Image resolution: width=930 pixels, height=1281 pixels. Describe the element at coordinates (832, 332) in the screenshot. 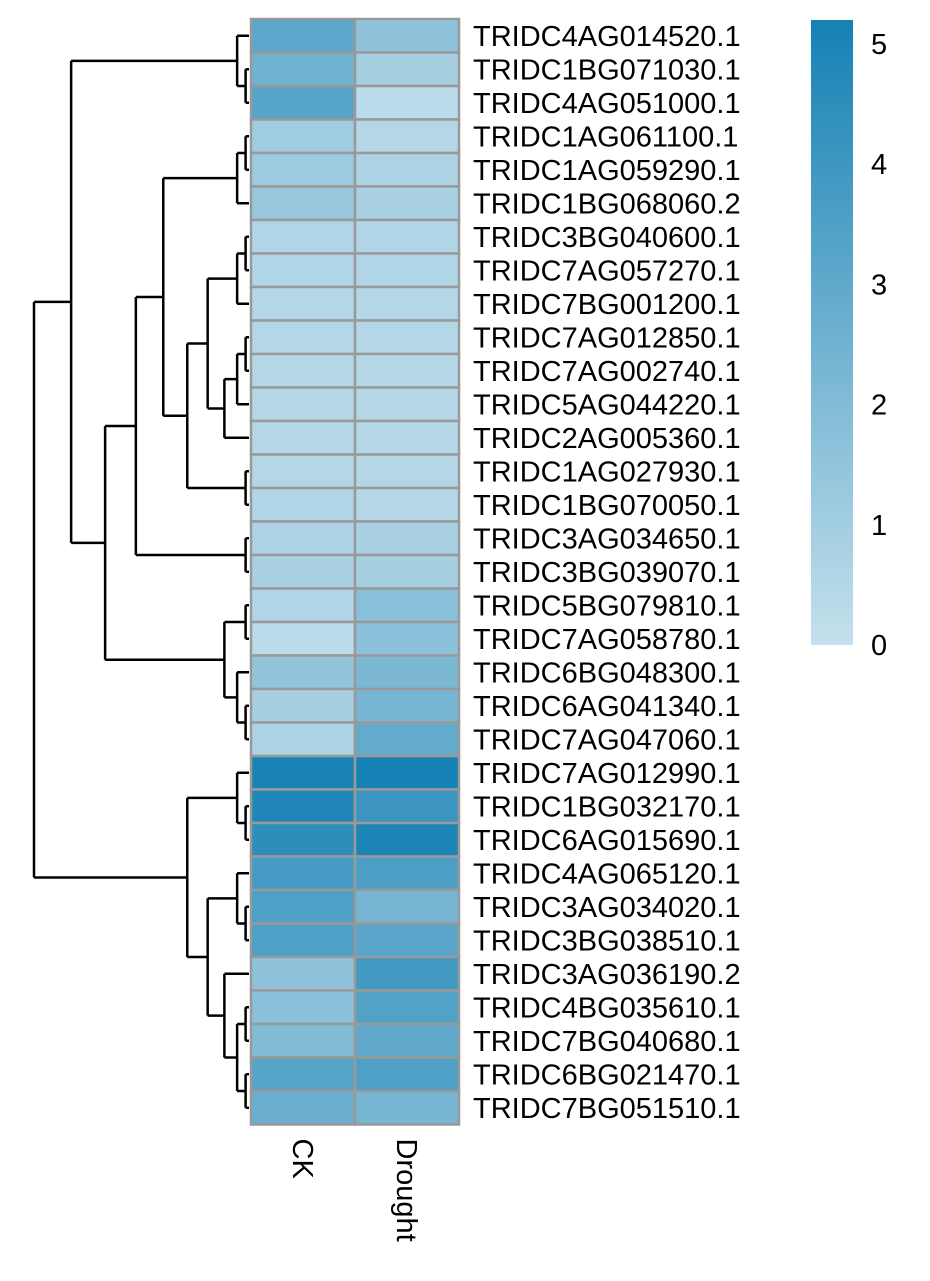

I see `legend-color-bar` at that location.